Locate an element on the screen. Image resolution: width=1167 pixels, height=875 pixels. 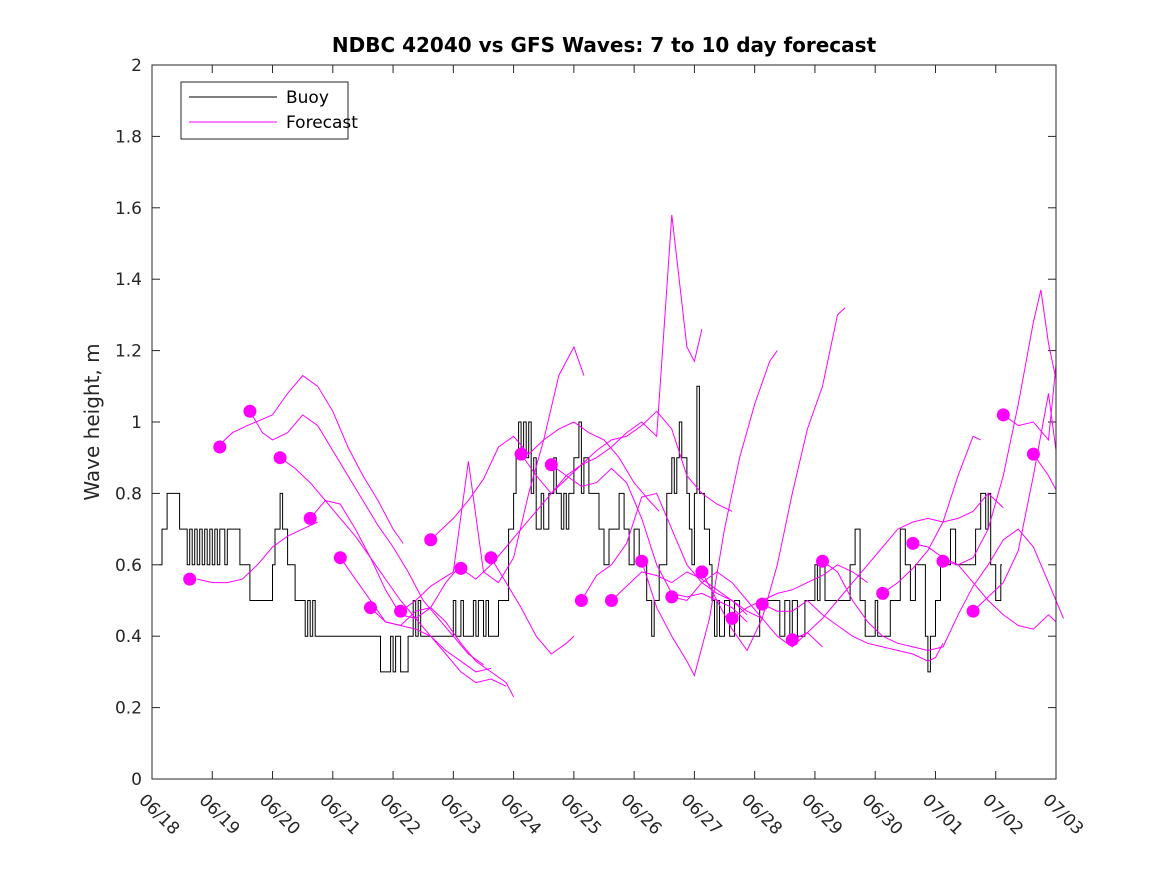
y-tick-label: 1.6 is located at coordinates (128, 209).